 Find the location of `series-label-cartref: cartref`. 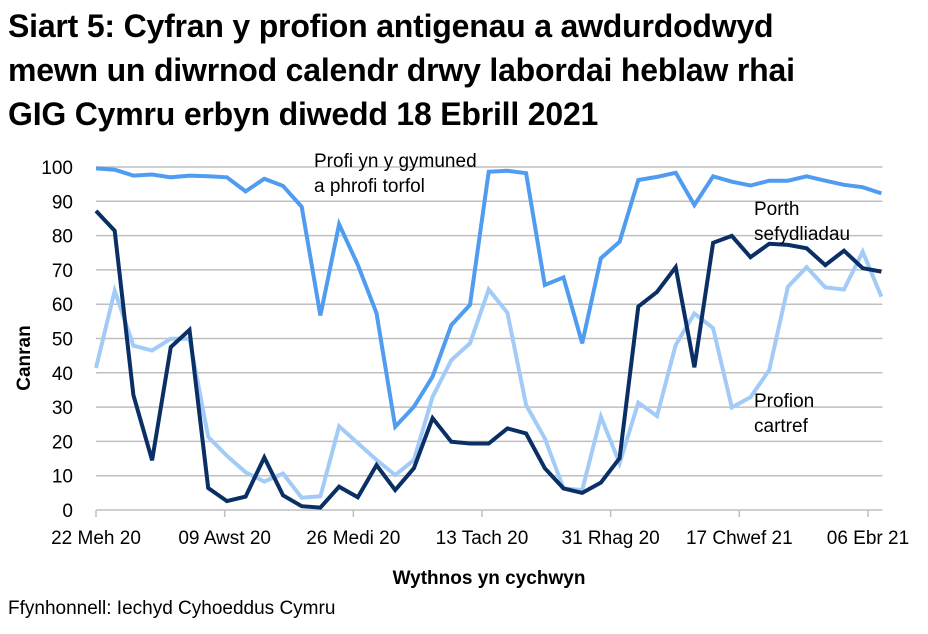

series-label-cartref: cartref is located at coordinates (781, 426).